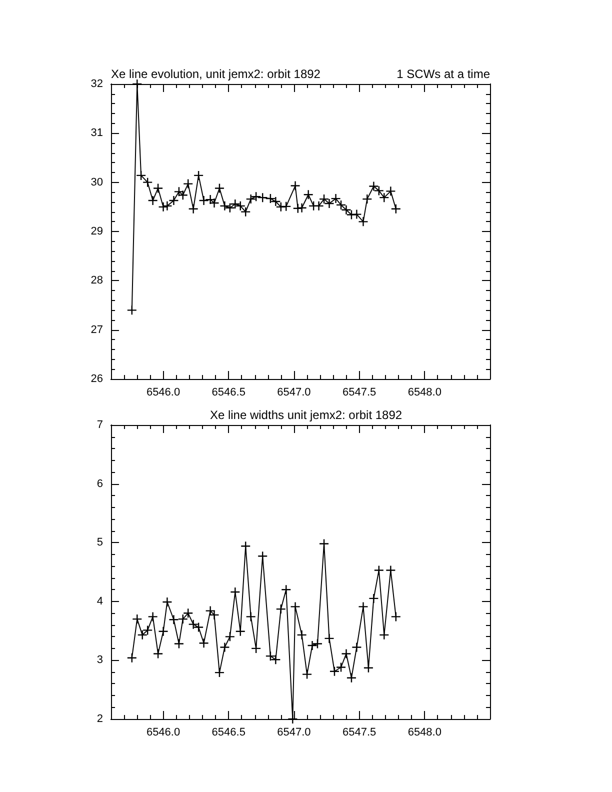 This screenshot has height=792, width=612. What do you see at coordinates (99, 542) in the screenshot?
I see `y-tick-label: 5` at bounding box center [99, 542].